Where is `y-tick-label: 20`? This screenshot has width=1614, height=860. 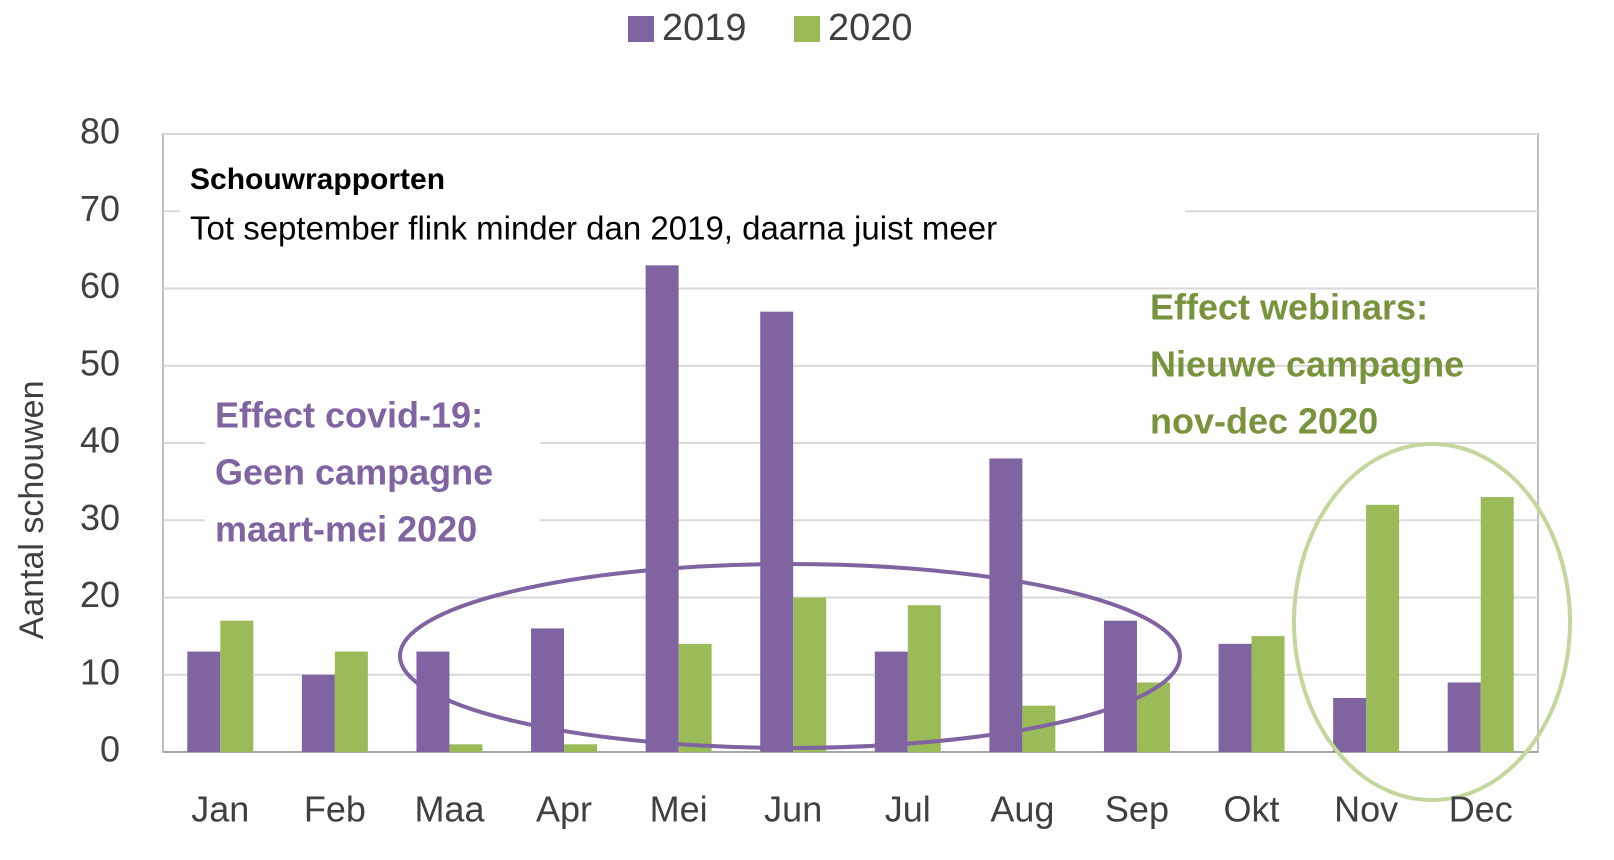
y-tick-label: 20 is located at coordinates (100, 594).